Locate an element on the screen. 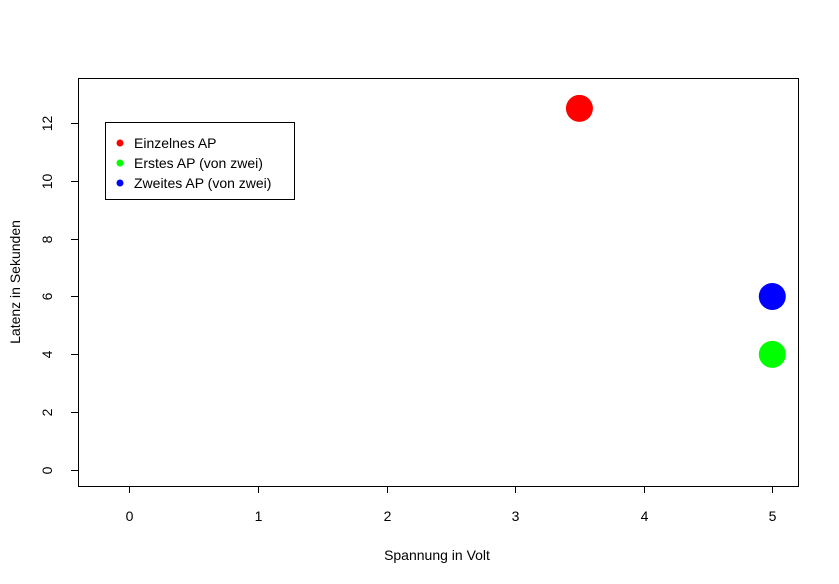  legend-box is located at coordinates (200, 161).